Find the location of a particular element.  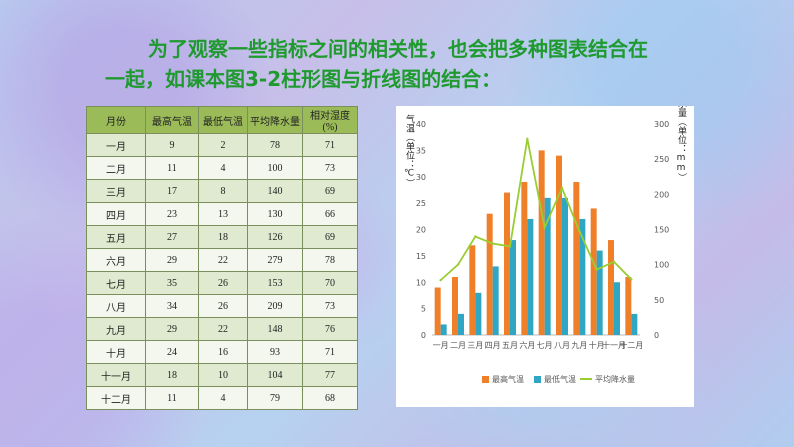

table-row: 十一月 18 10 104 77 is located at coordinates (222, 375).